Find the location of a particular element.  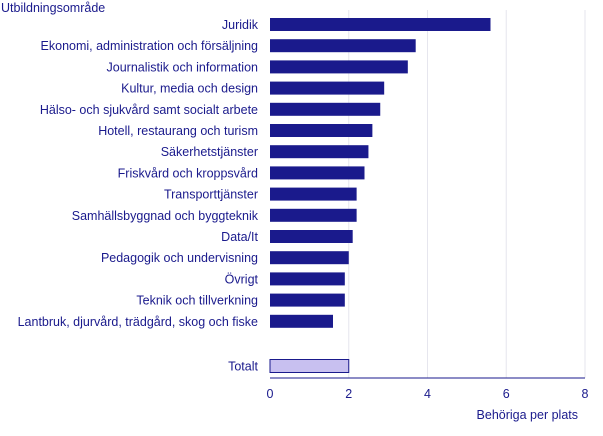

category-label: Hotell, restaurang och turism is located at coordinates (178, 131).